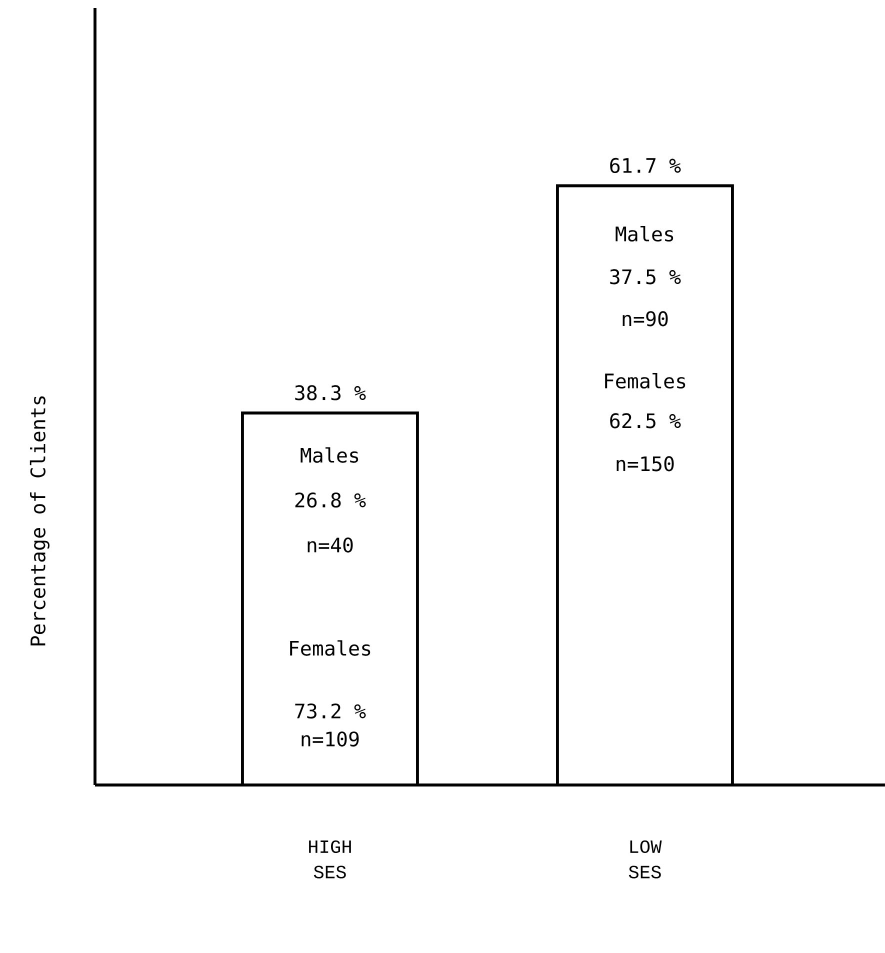 This screenshot has height=953, width=885. I want to click on x-tick-label: LOW SES, so click(645, 859).